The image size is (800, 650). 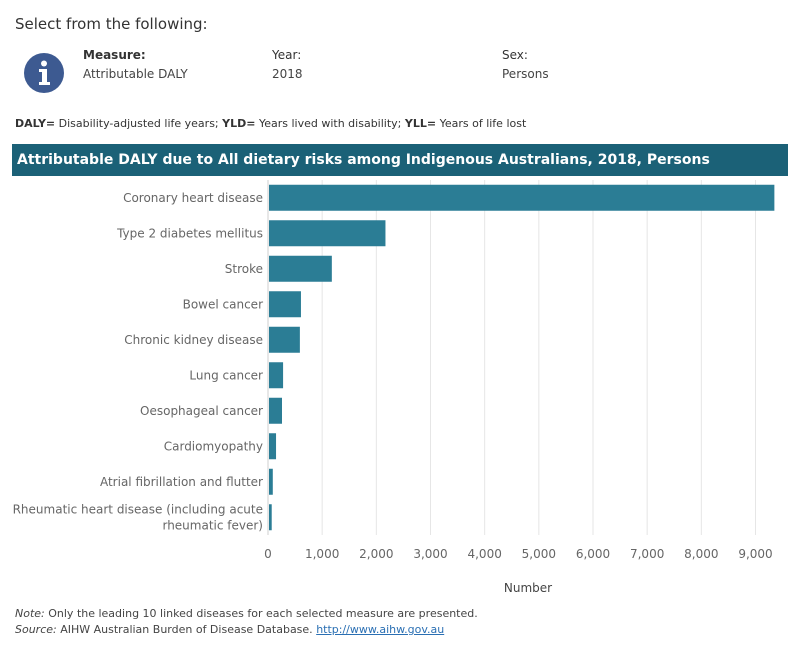 I want to click on category-label: Coronary heart disease, so click(x=193, y=198).